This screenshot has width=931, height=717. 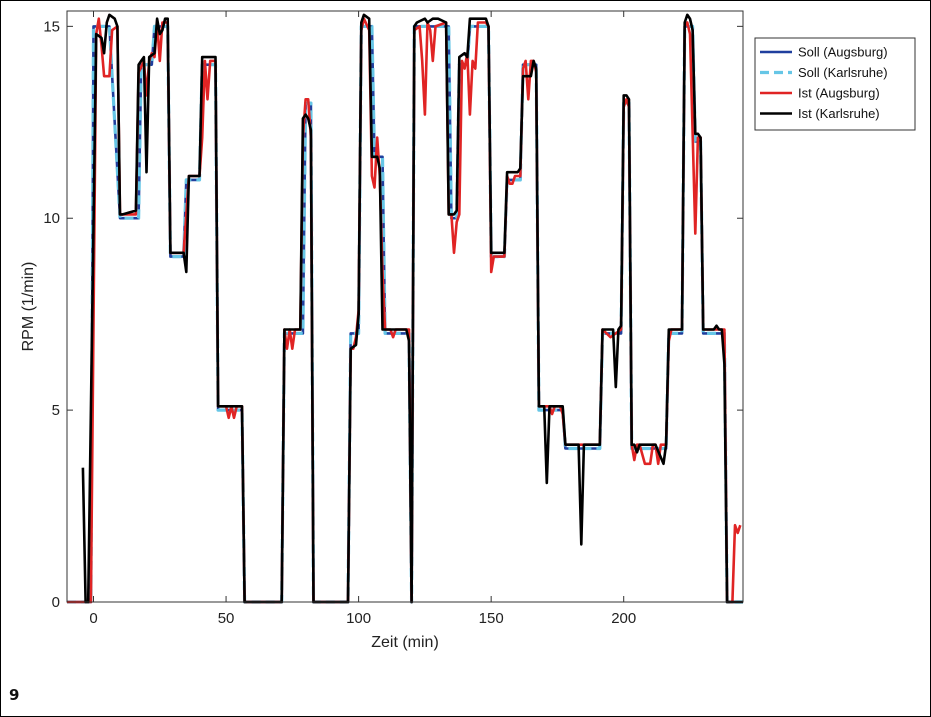 What do you see at coordinates (405, 642) in the screenshot?
I see `x-axis-label: Zeit (min)` at bounding box center [405, 642].